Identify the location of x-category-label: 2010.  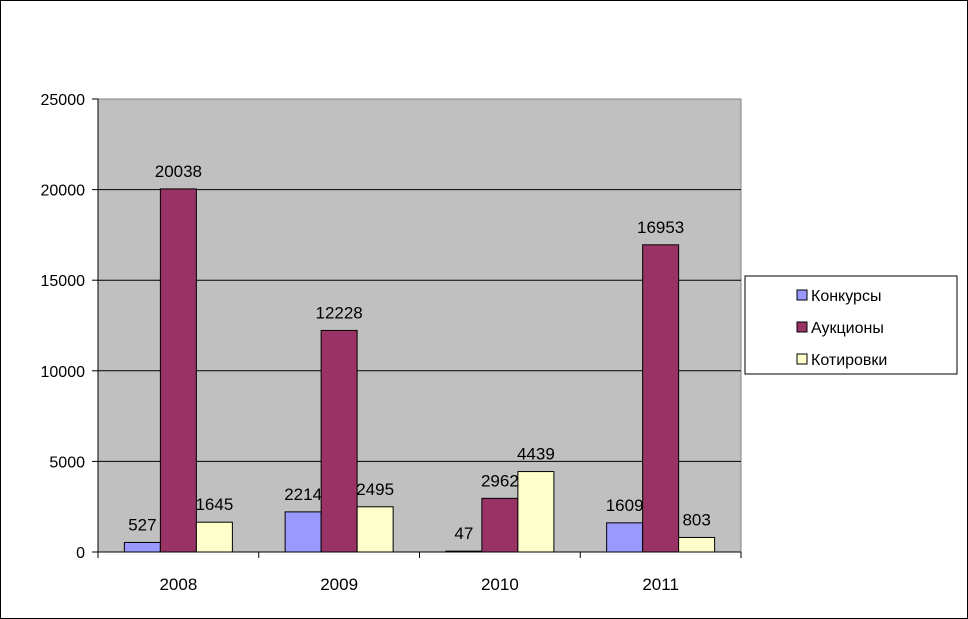
(500, 584).